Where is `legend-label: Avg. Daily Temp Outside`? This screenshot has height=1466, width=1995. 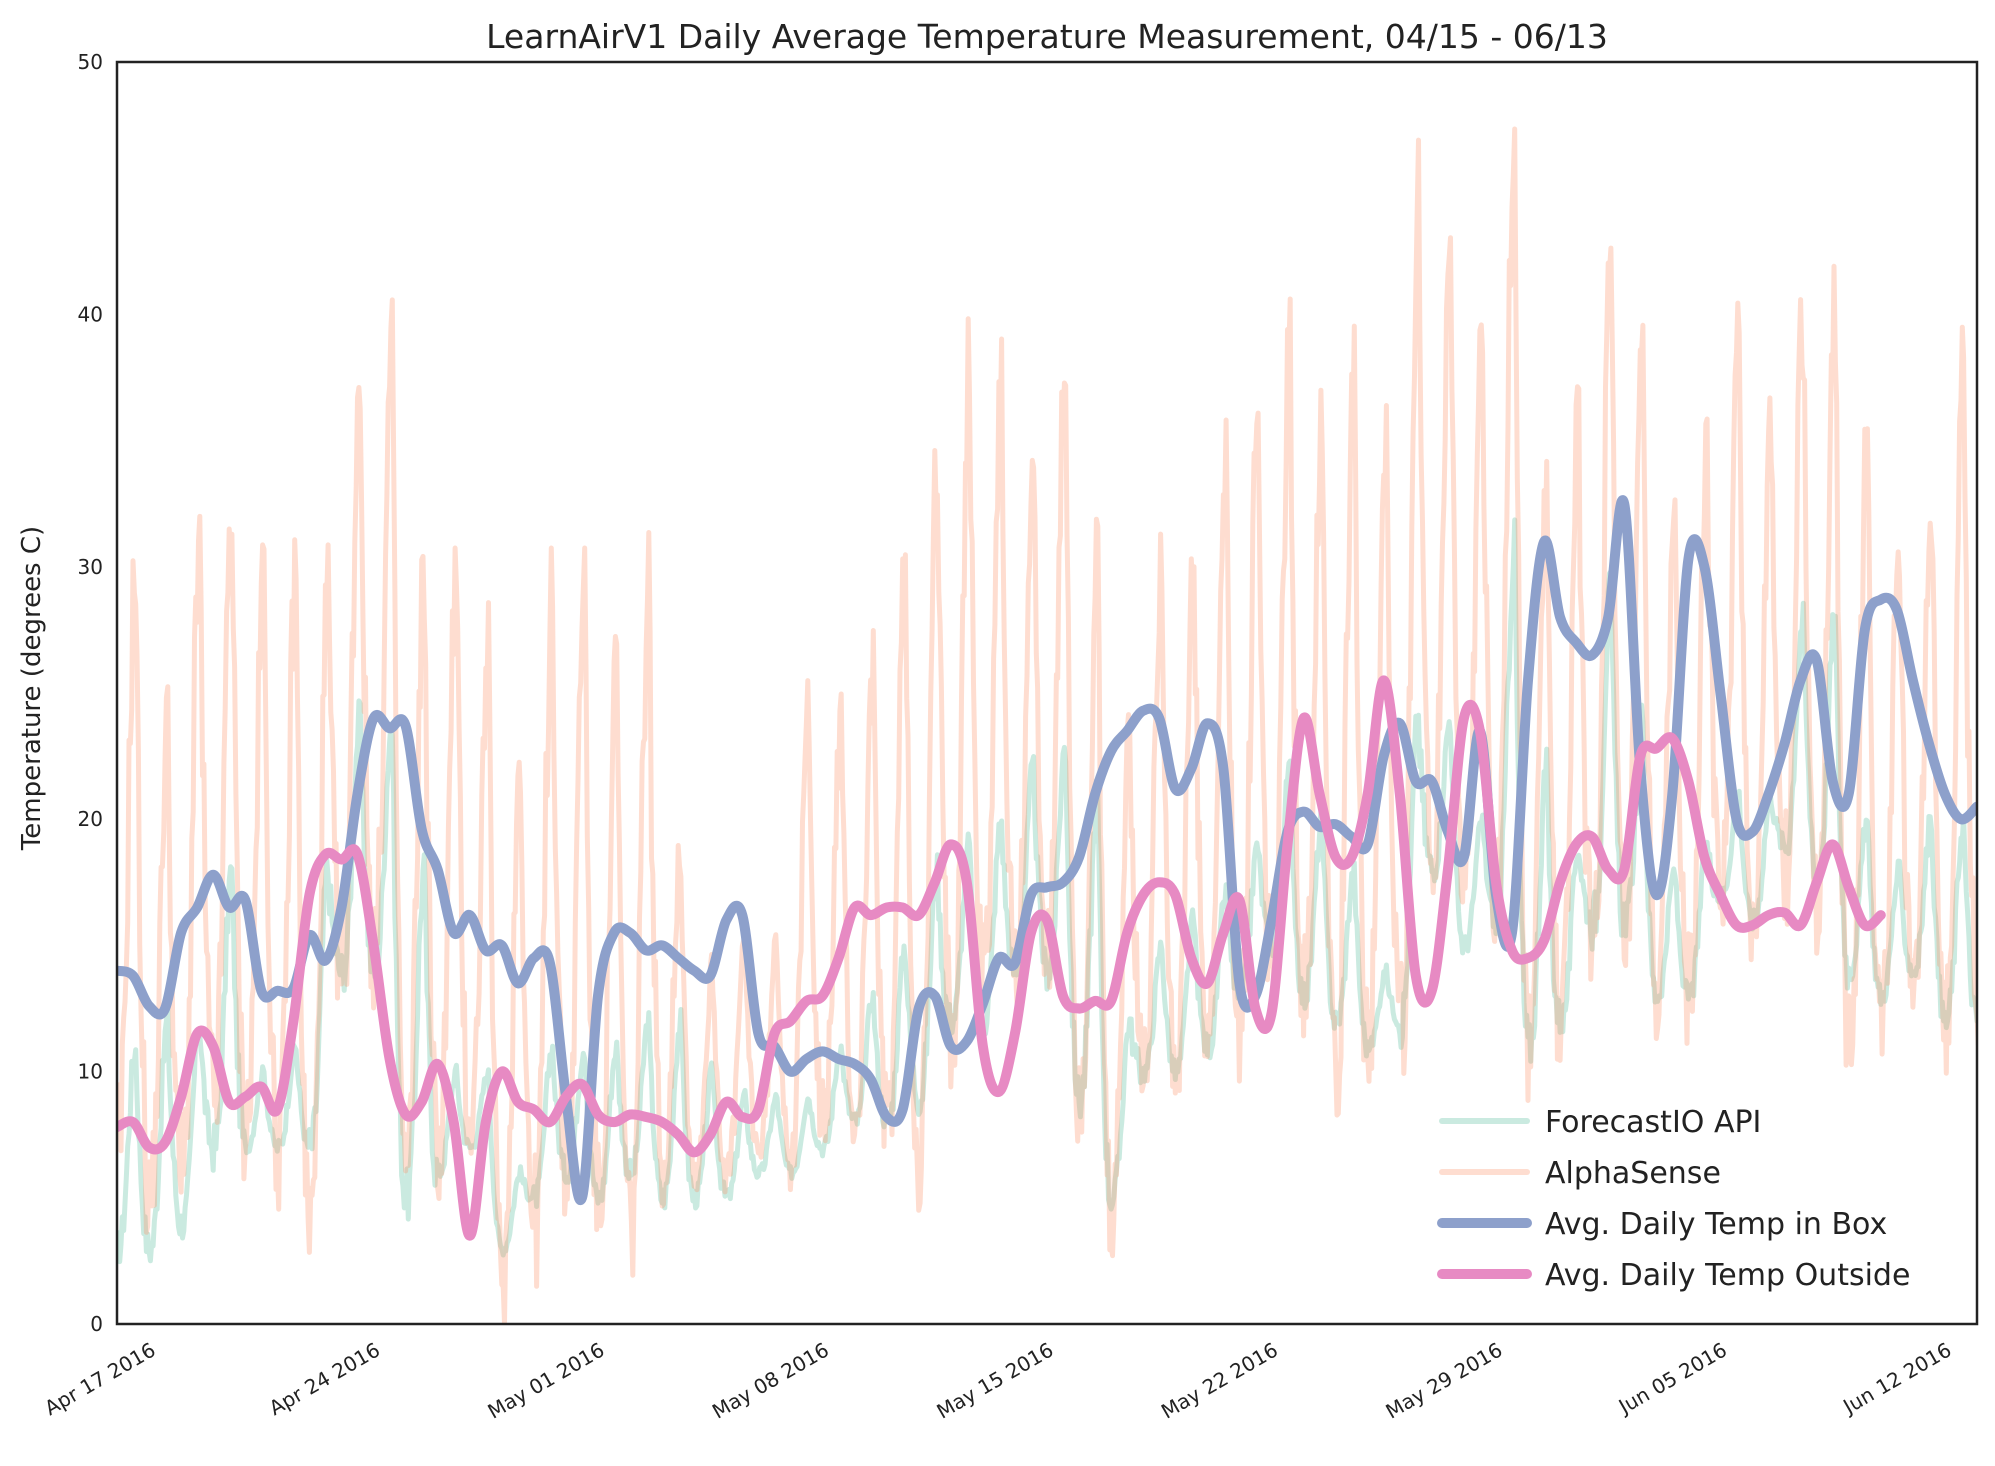
legend-label: Avg. Daily Temp Outside is located at coordinates (1727, 1275).